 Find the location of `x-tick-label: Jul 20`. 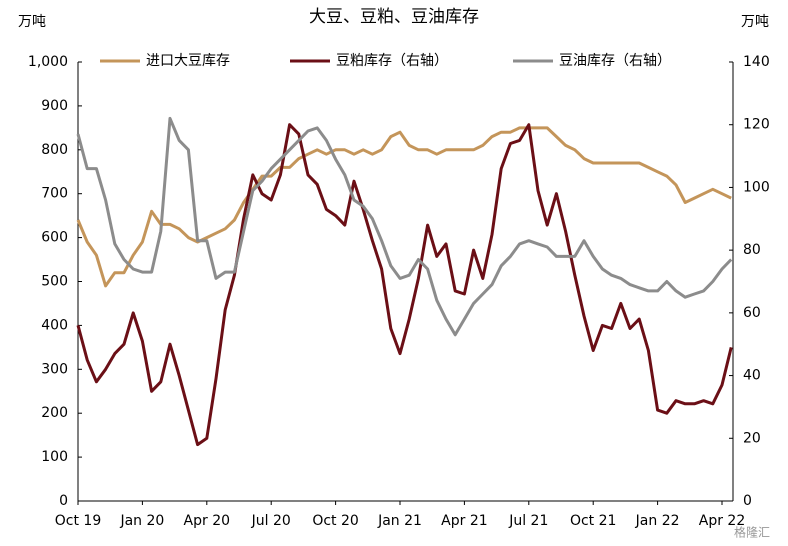

x-tick-label: Jul 20 is located at coordinates (271, 521).